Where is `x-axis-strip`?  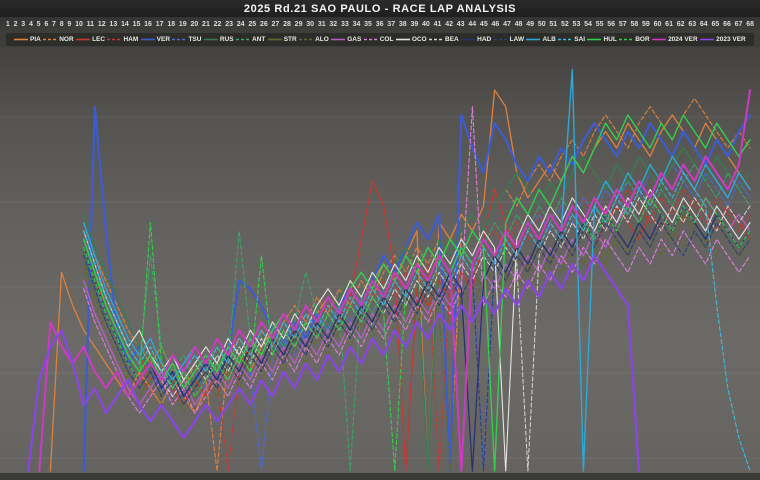
x-axis-strip is located at coordinates (380, 476).